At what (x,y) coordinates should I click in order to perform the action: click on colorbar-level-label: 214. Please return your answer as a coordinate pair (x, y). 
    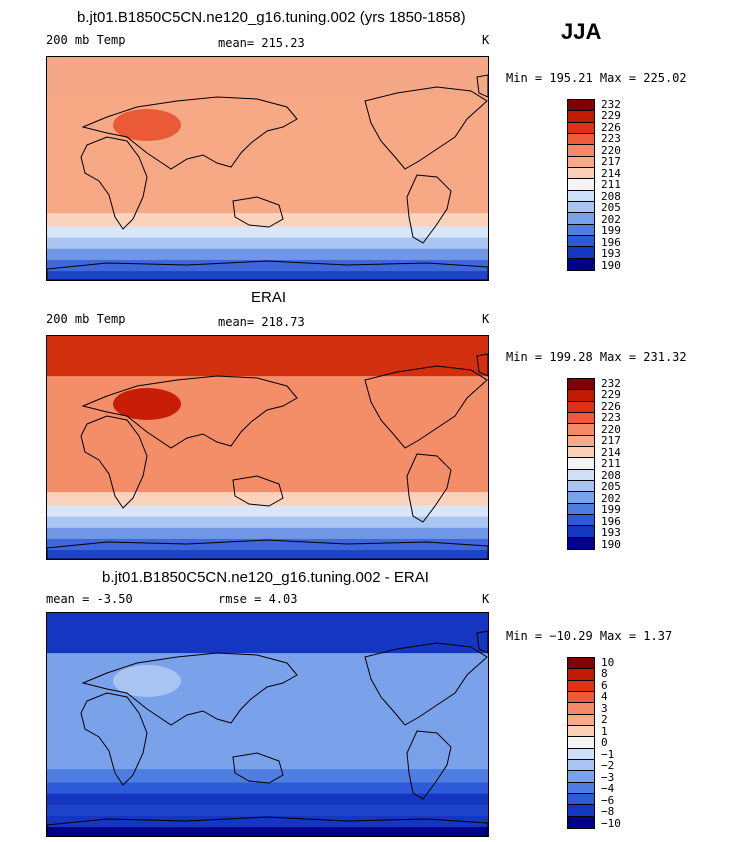
    Looking at the image, I should click on (611, 452).